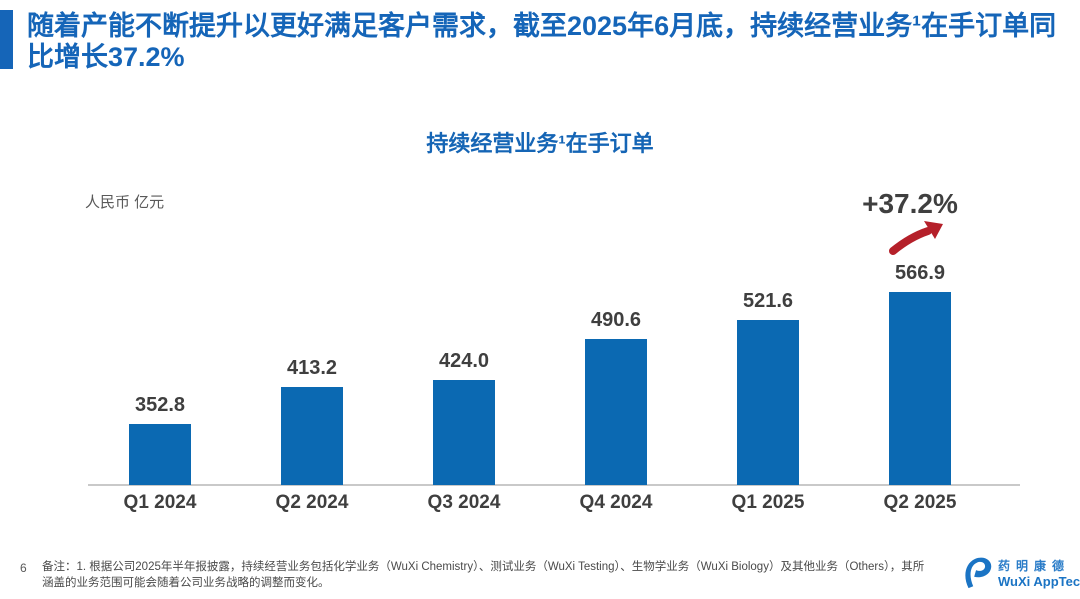 This screenshot has height=599, width=1080. What do you see at coordinates (616, 502) in the screenshot?
I see `x-axis-label: Q4 2024` at bounding box center [616, 502].